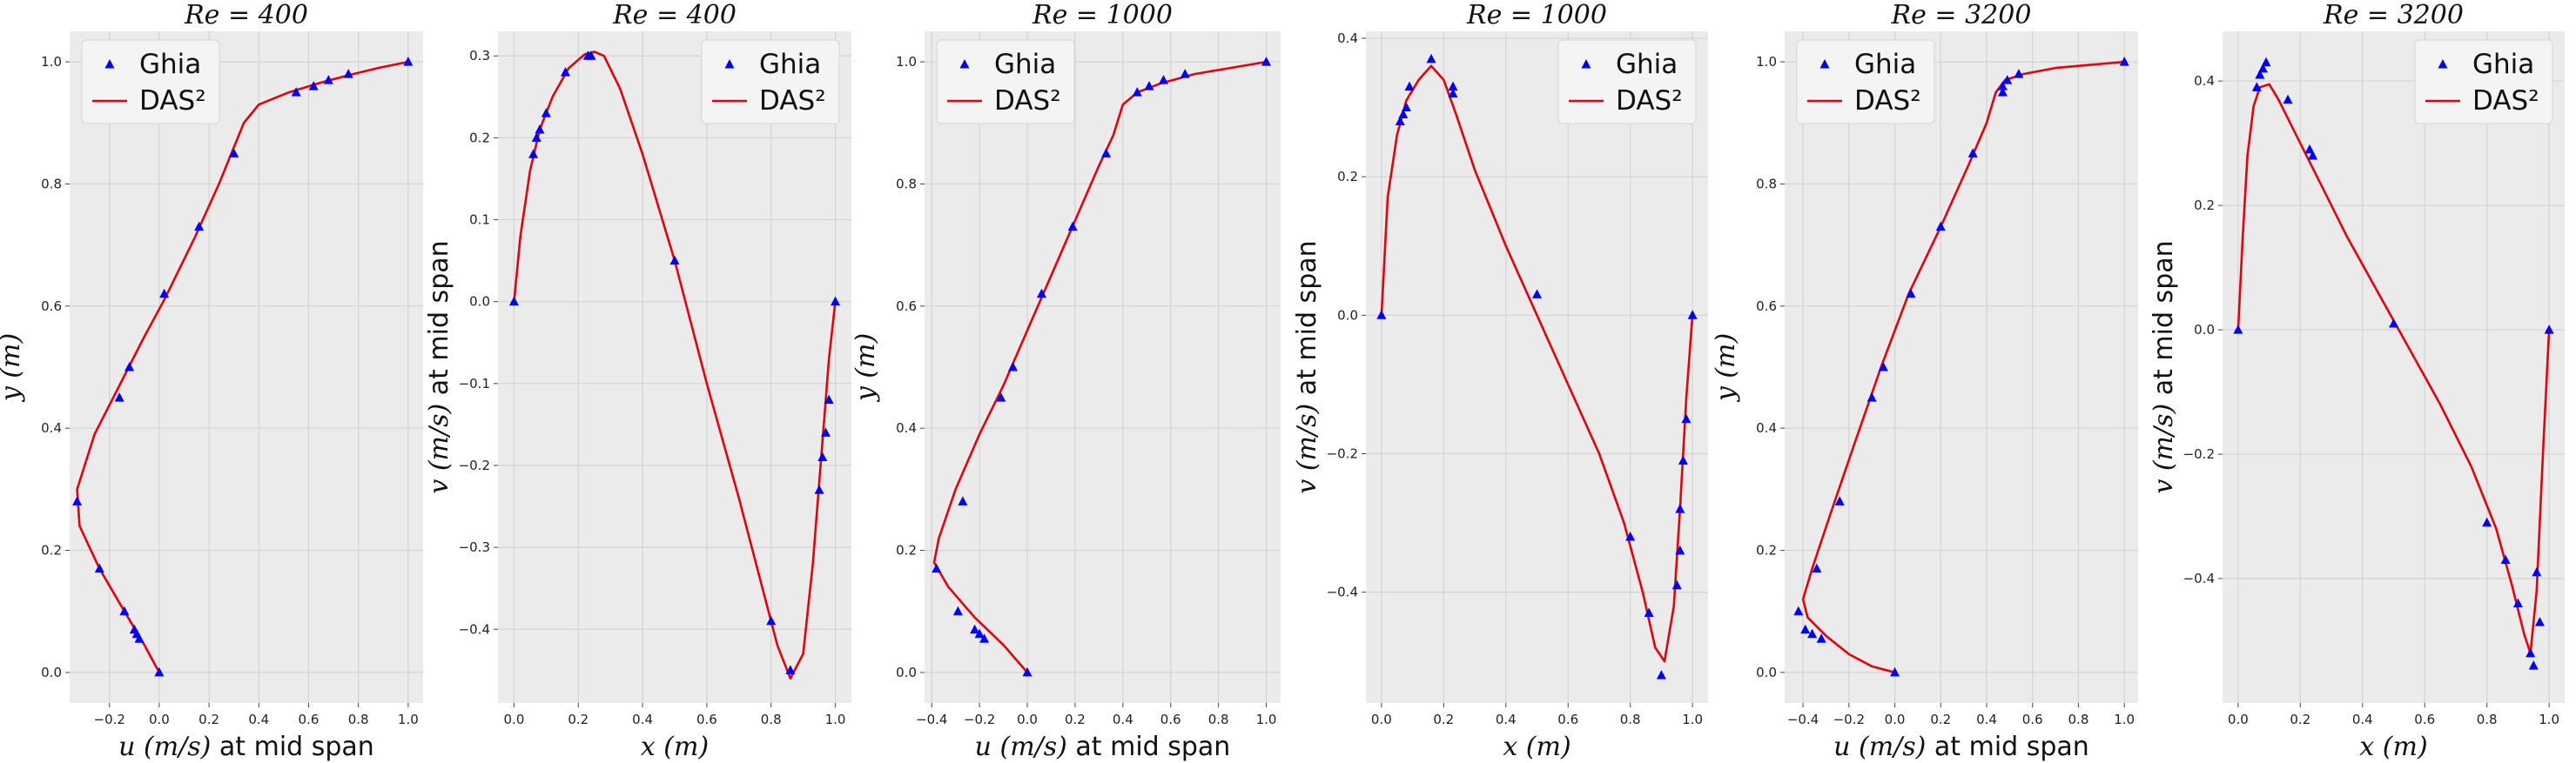  I want to click on y-tick-label: 0.2, so click(1347, 176).